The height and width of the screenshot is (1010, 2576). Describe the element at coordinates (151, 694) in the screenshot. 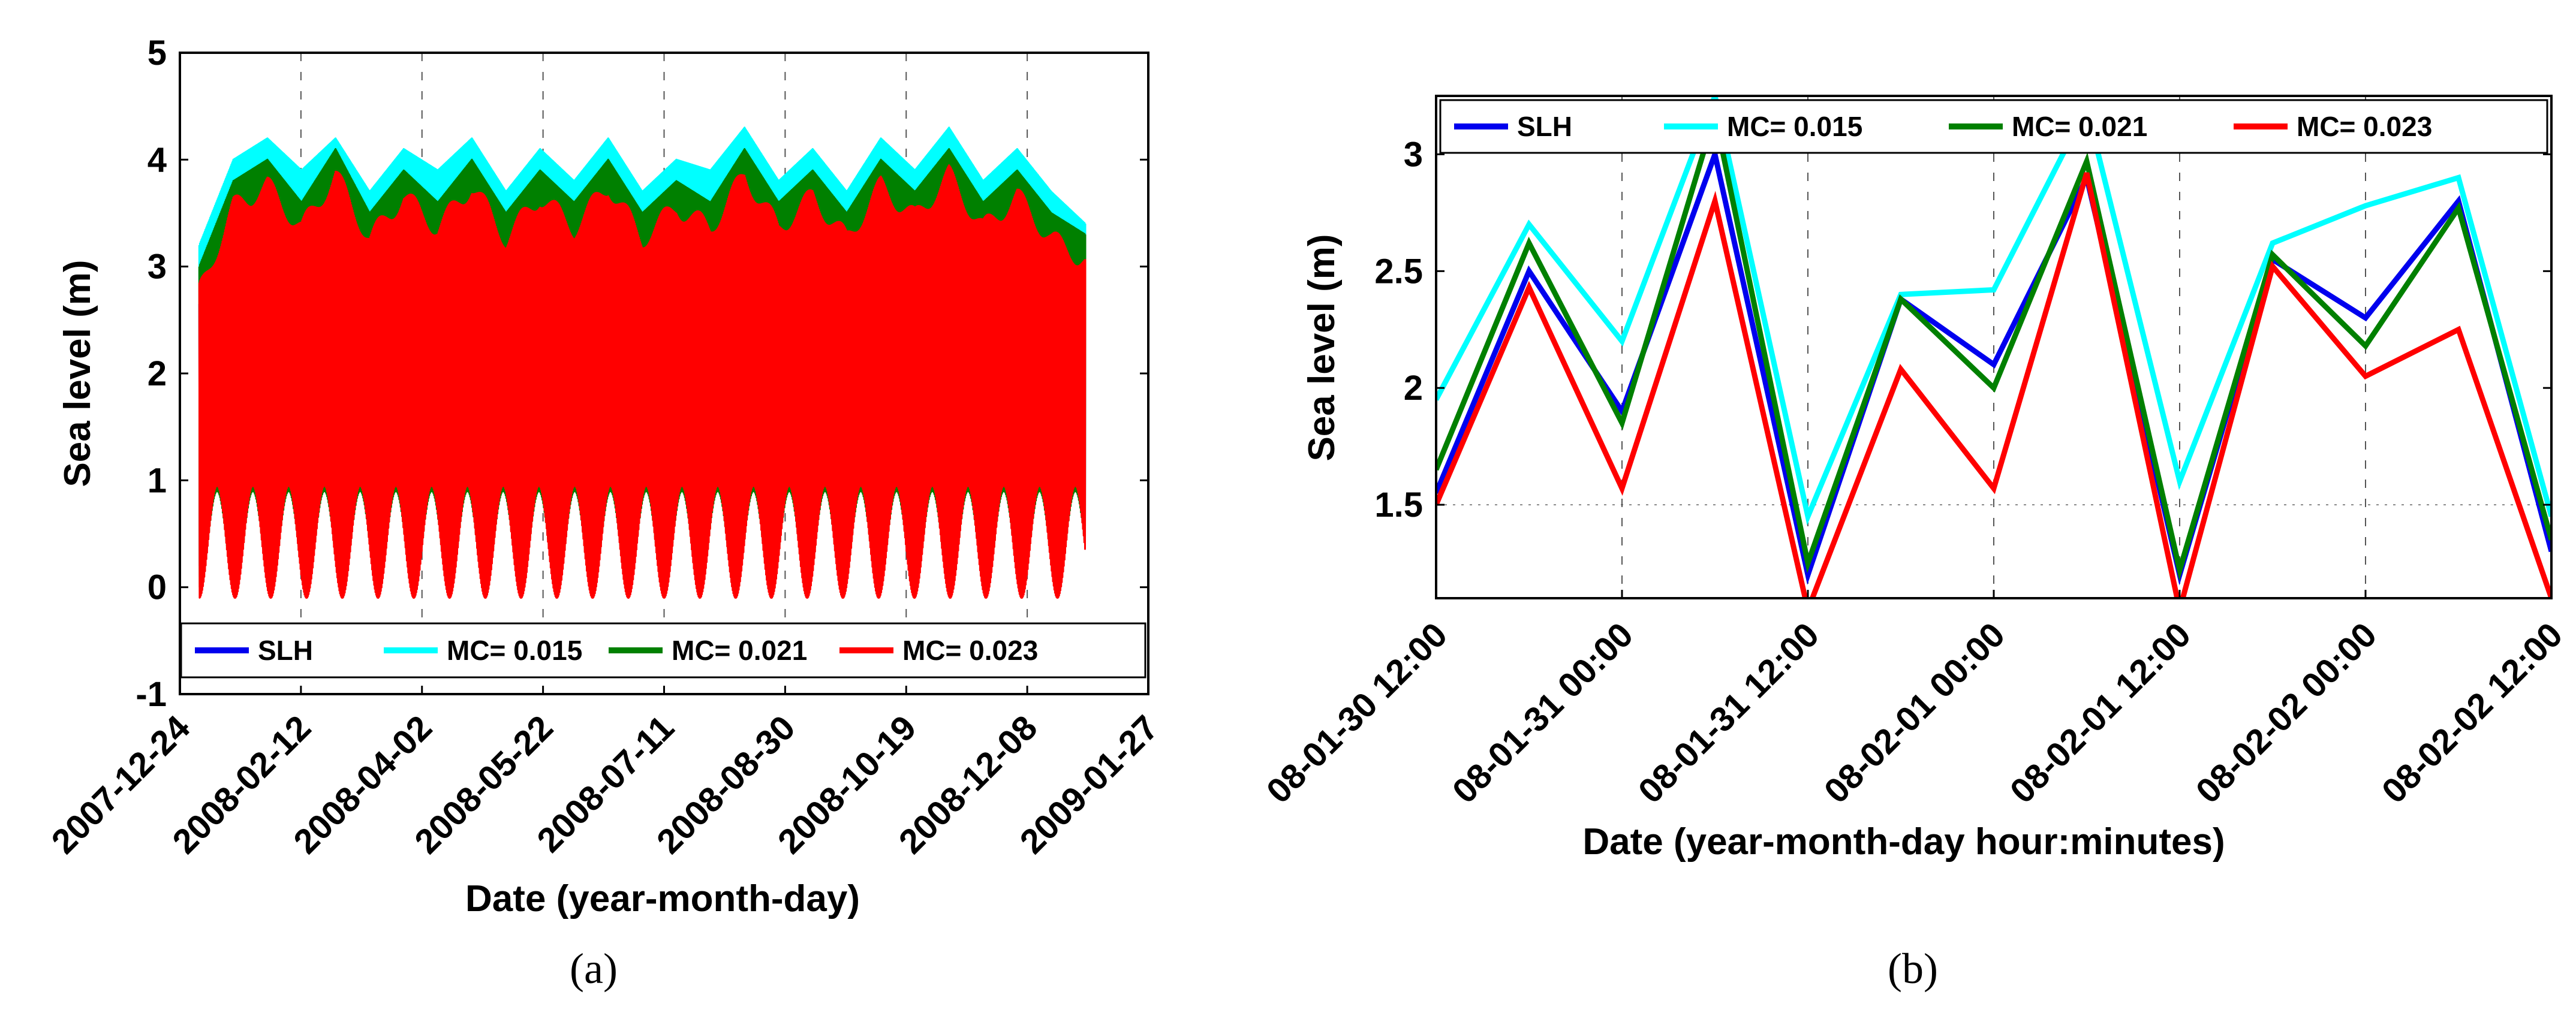

I see `chart-a-y-tick-label: -1` at that location.